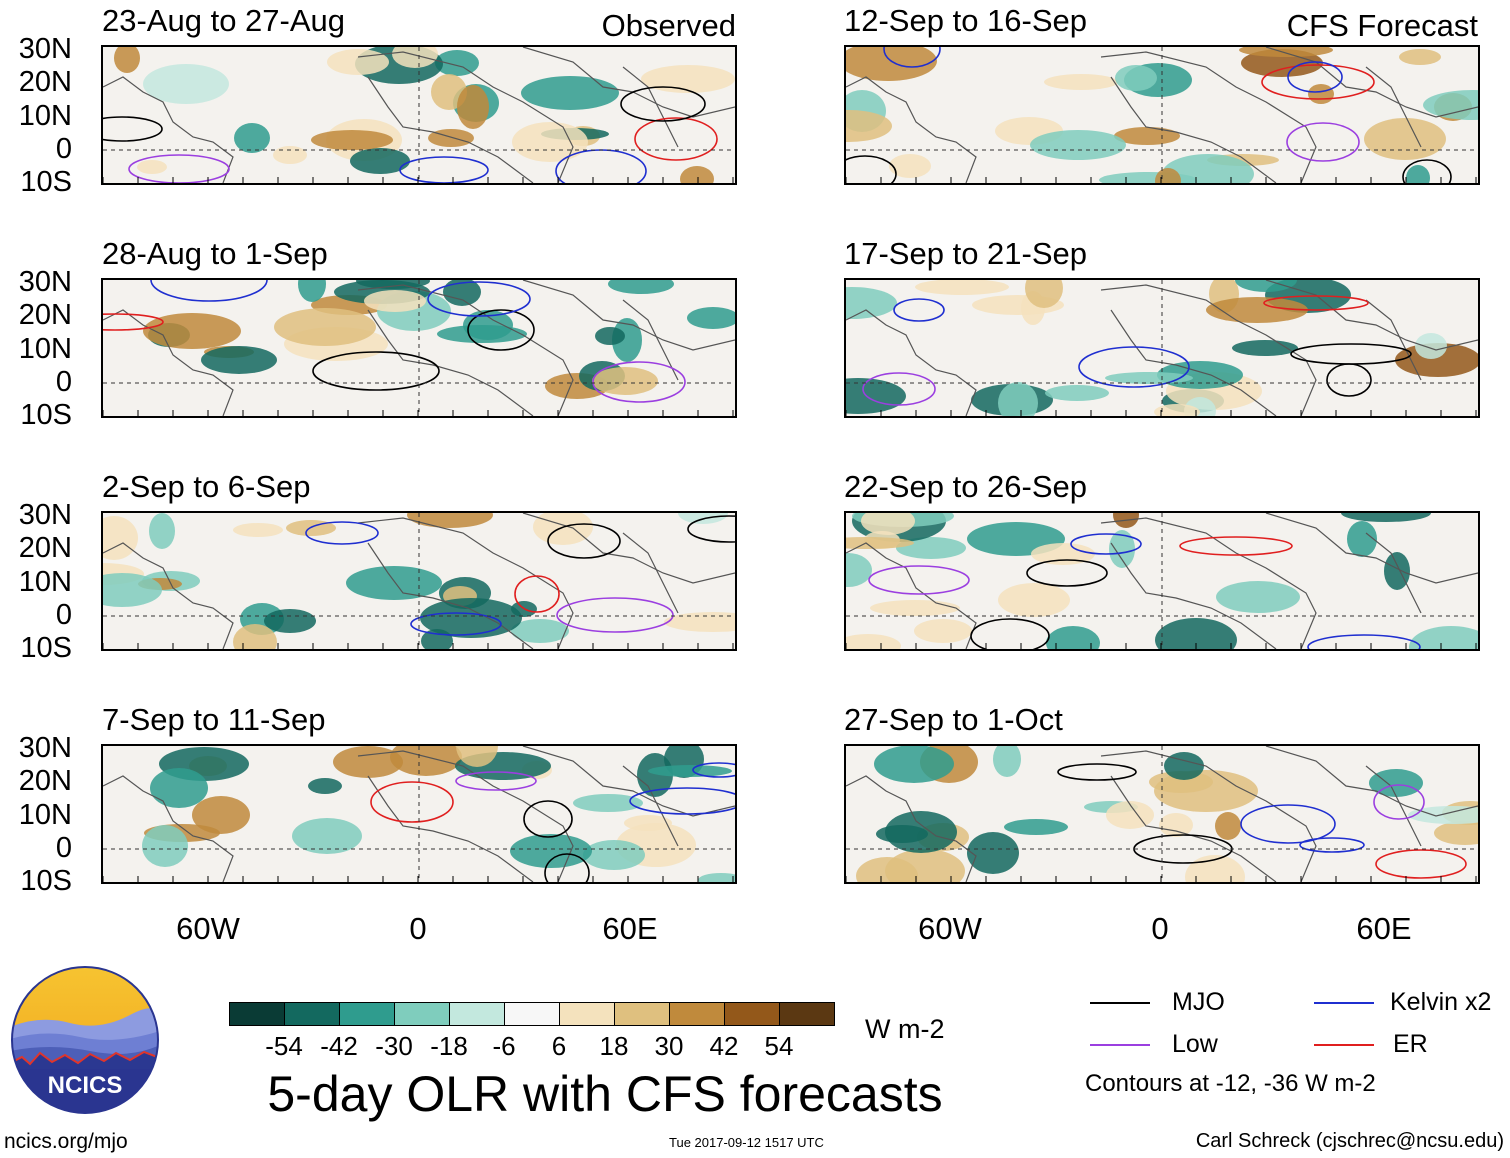  Describe the element at coordinates (1195, 1044) in the screenshot. I see `legend-label-low: Low` at that location.